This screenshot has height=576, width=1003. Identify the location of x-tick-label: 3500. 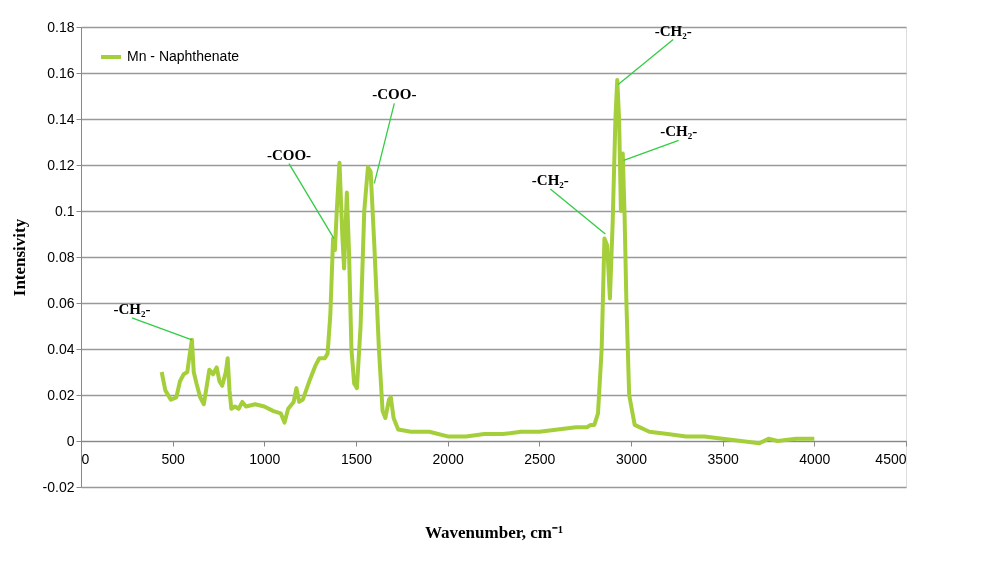
(723, 458).